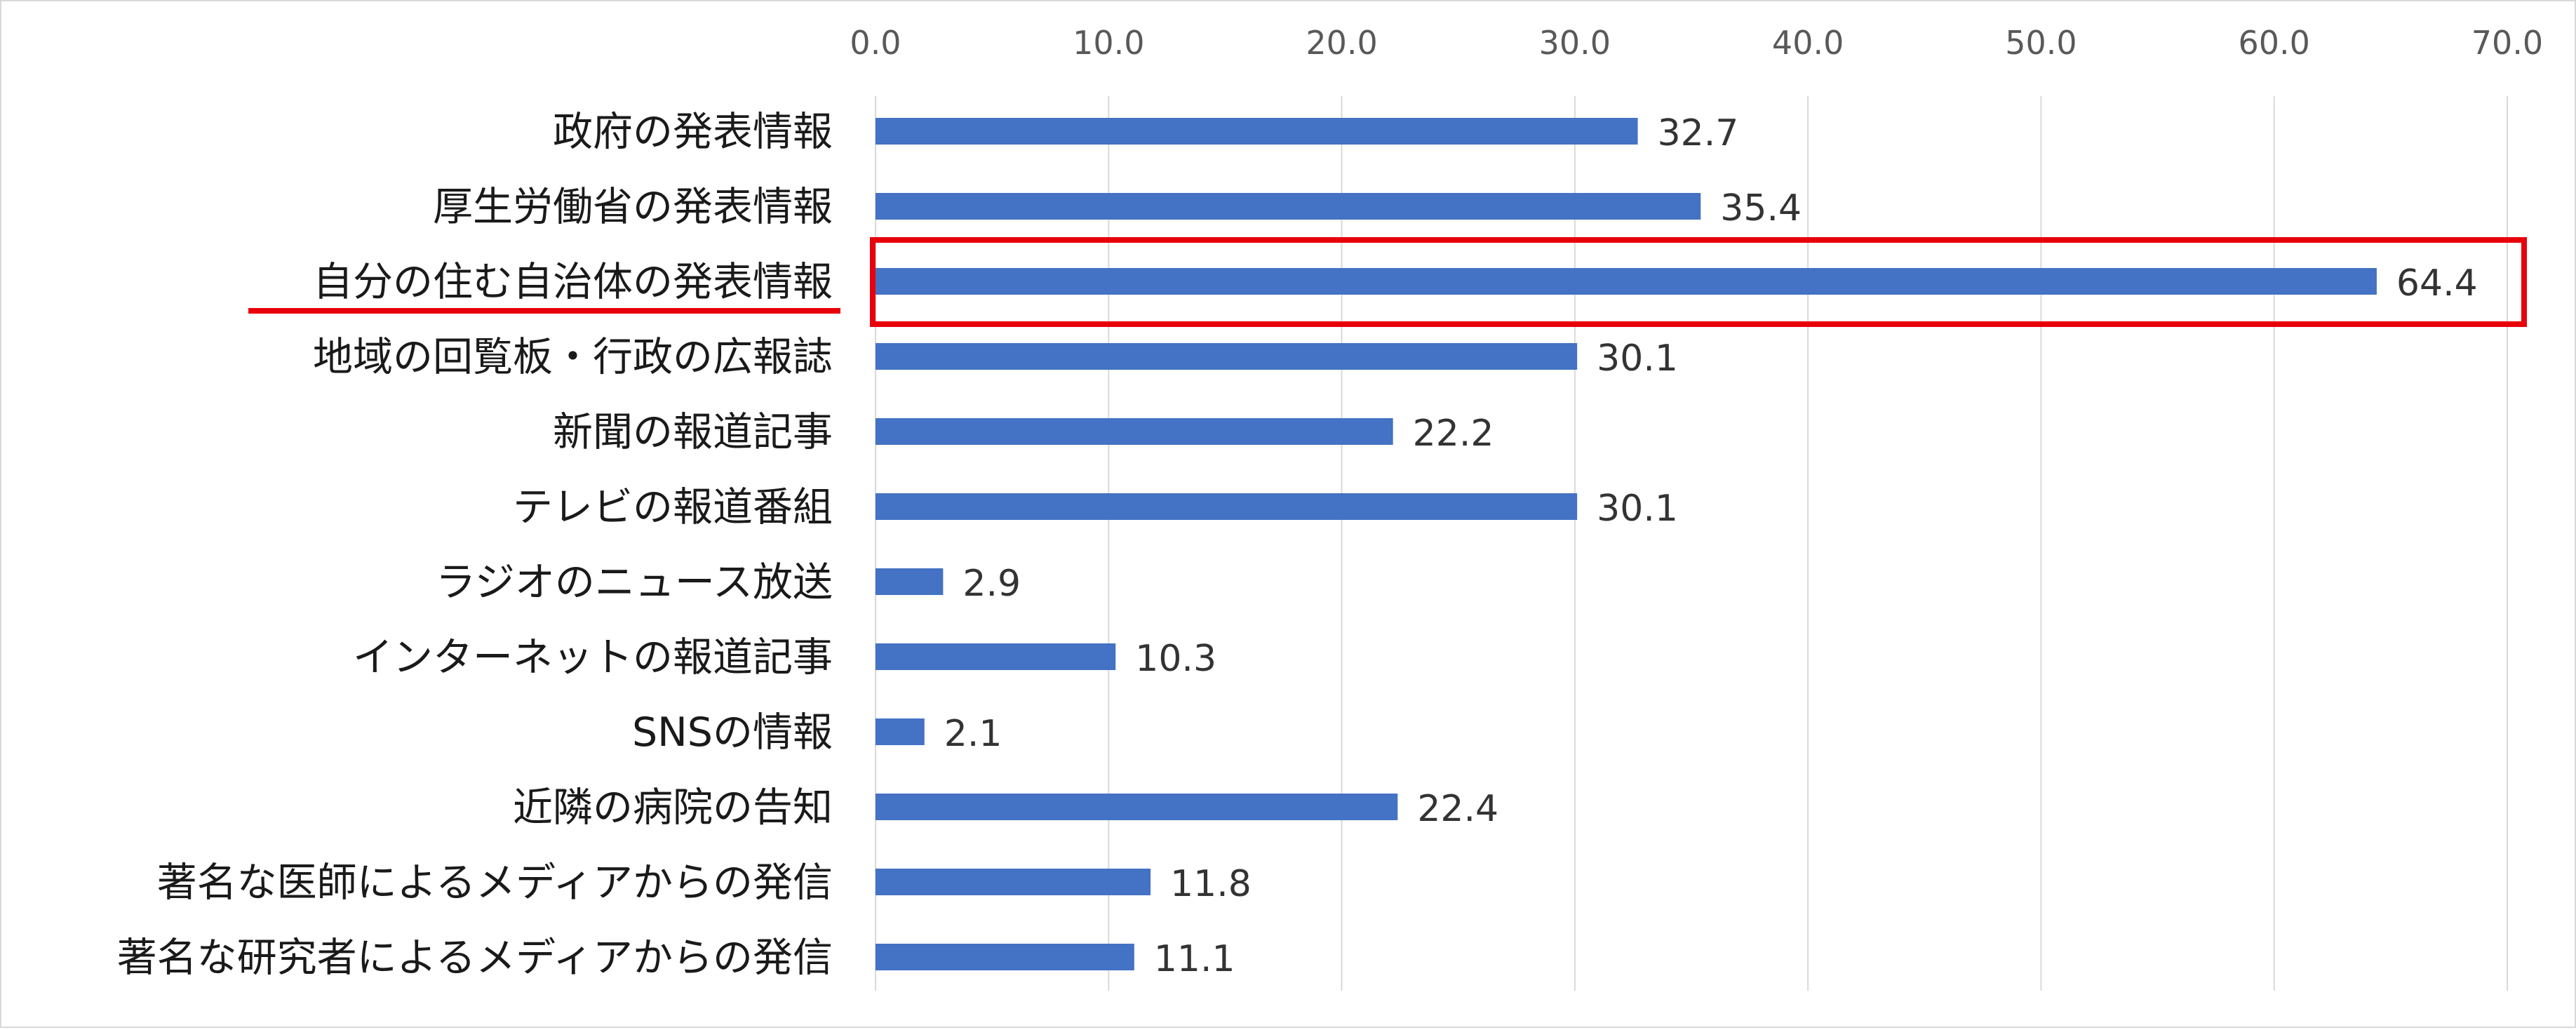 The width and height of the screenshot is (2576, 1030). What do you see at coordinates (1697, 43) in the screenshot?
I see `x-axis-ticks: 0.0 10.0 20.0 30.0 40.0 50.0 60.0 70.0` at bounding box center [1697, 43].